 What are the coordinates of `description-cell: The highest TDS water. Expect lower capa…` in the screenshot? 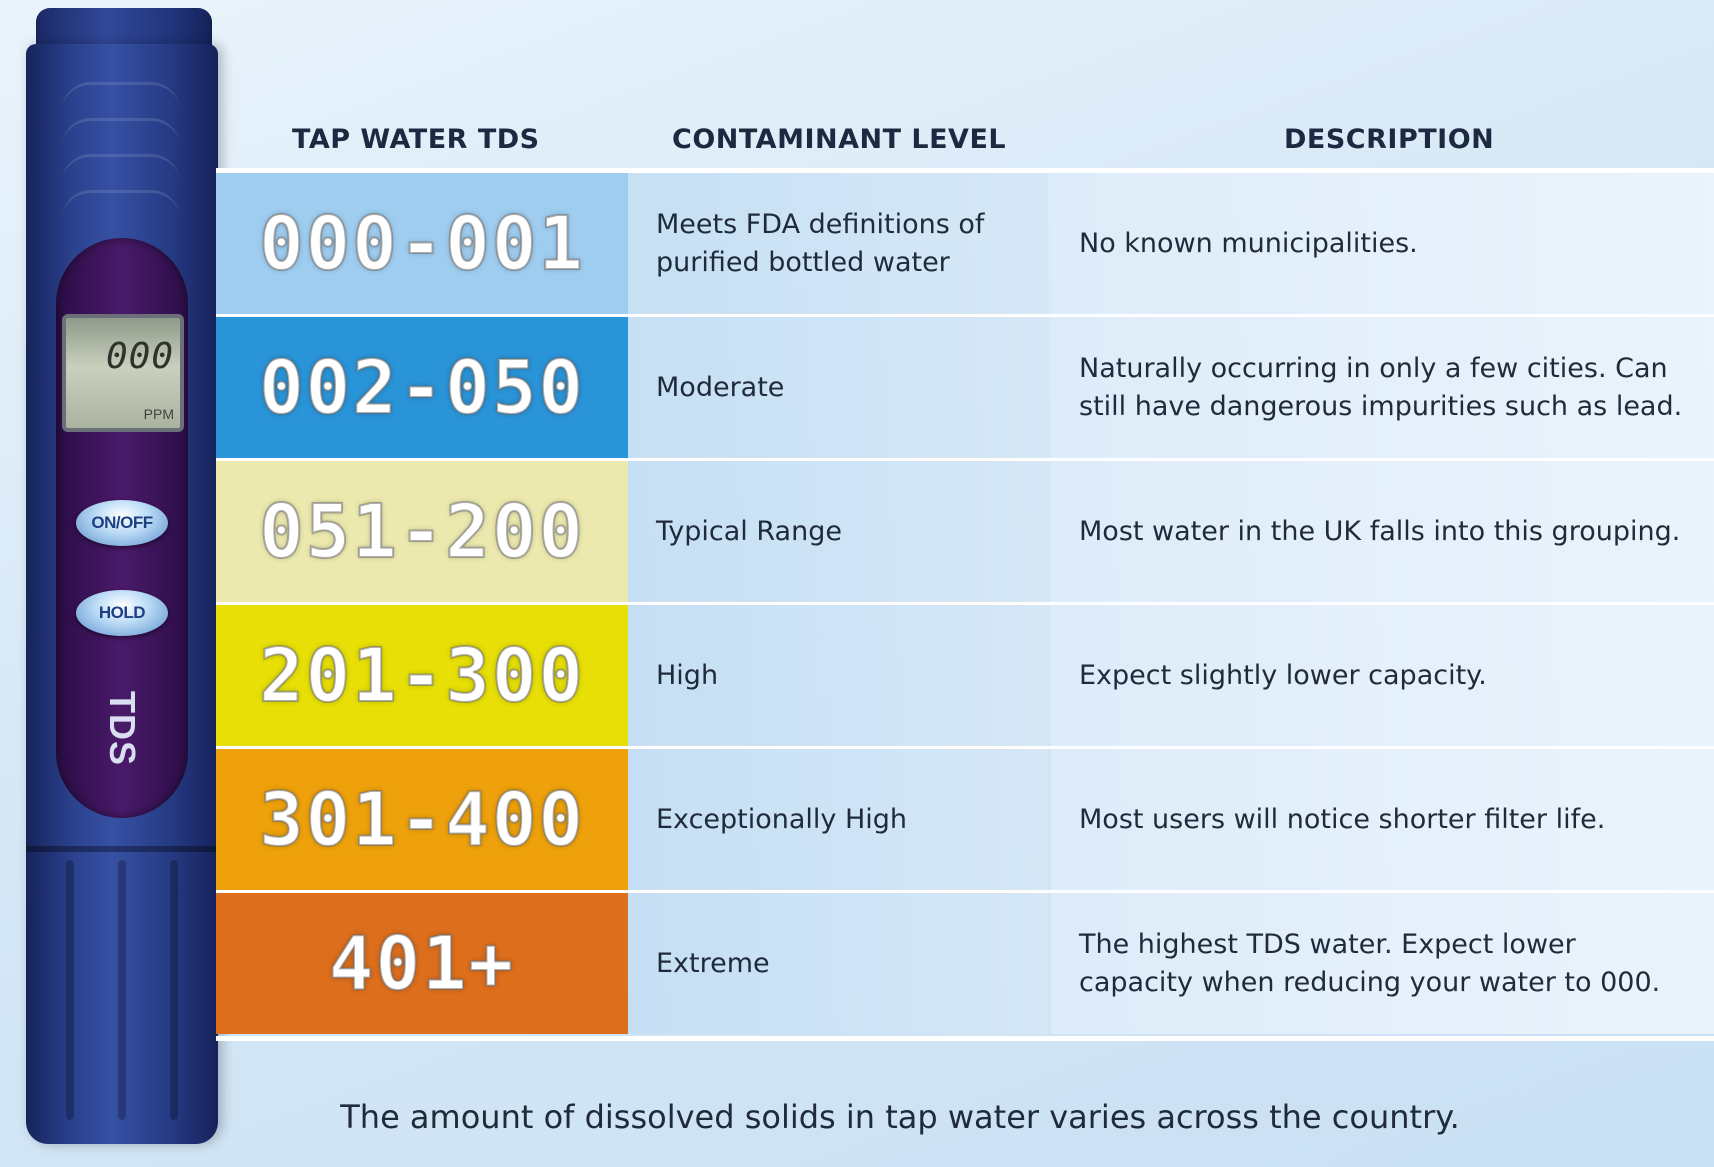 It's located at (1382, 963).